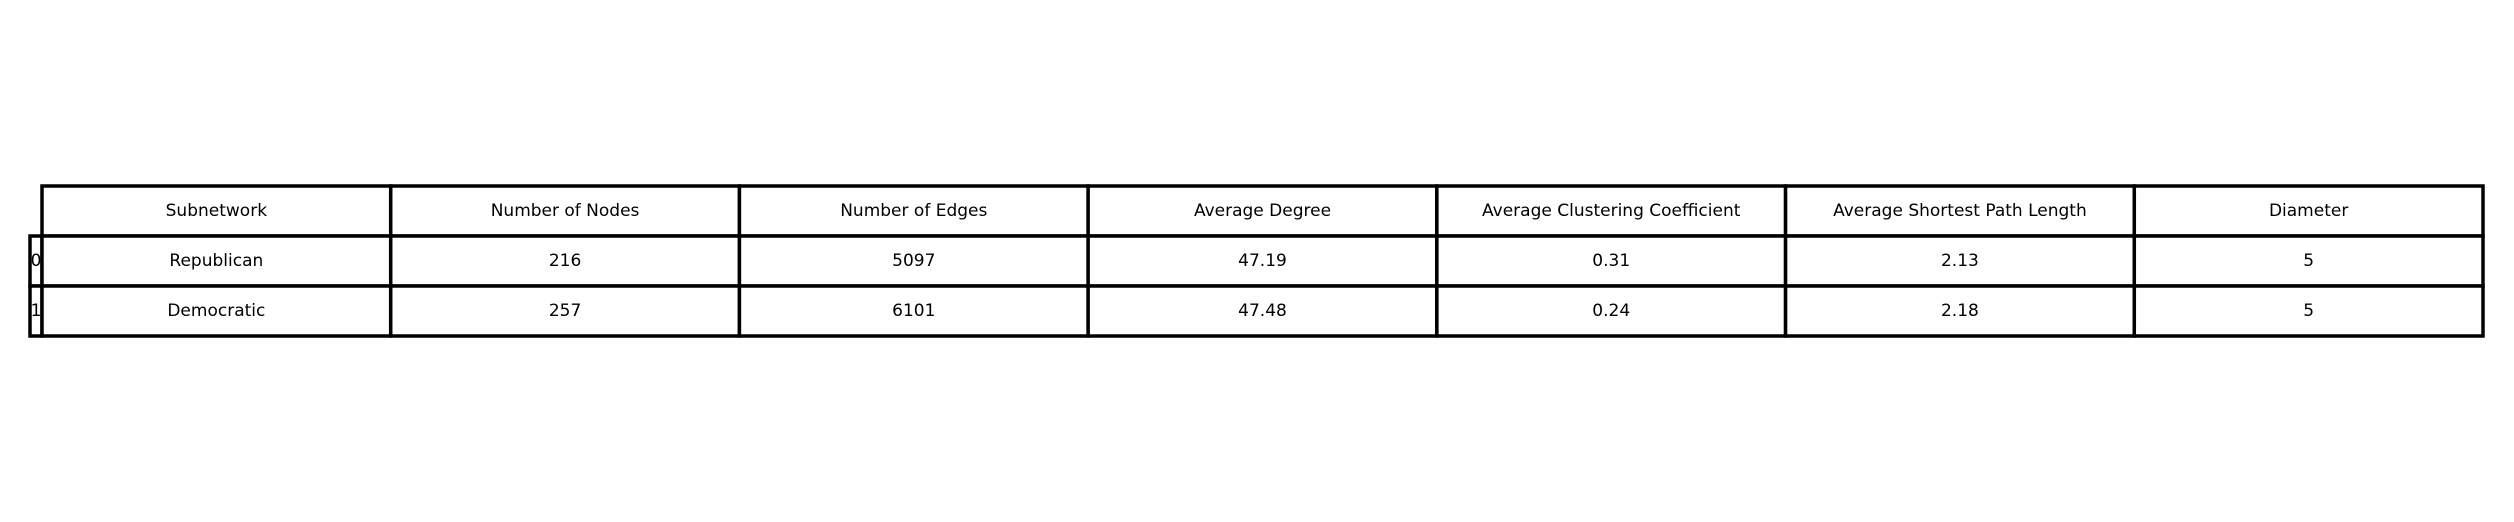 This screenshot has width=2514, height=522. What do you see at coordinates (913, 211) in the screenshot?
I see `column-header: Number of Edges` at bounding box center [913, 211].